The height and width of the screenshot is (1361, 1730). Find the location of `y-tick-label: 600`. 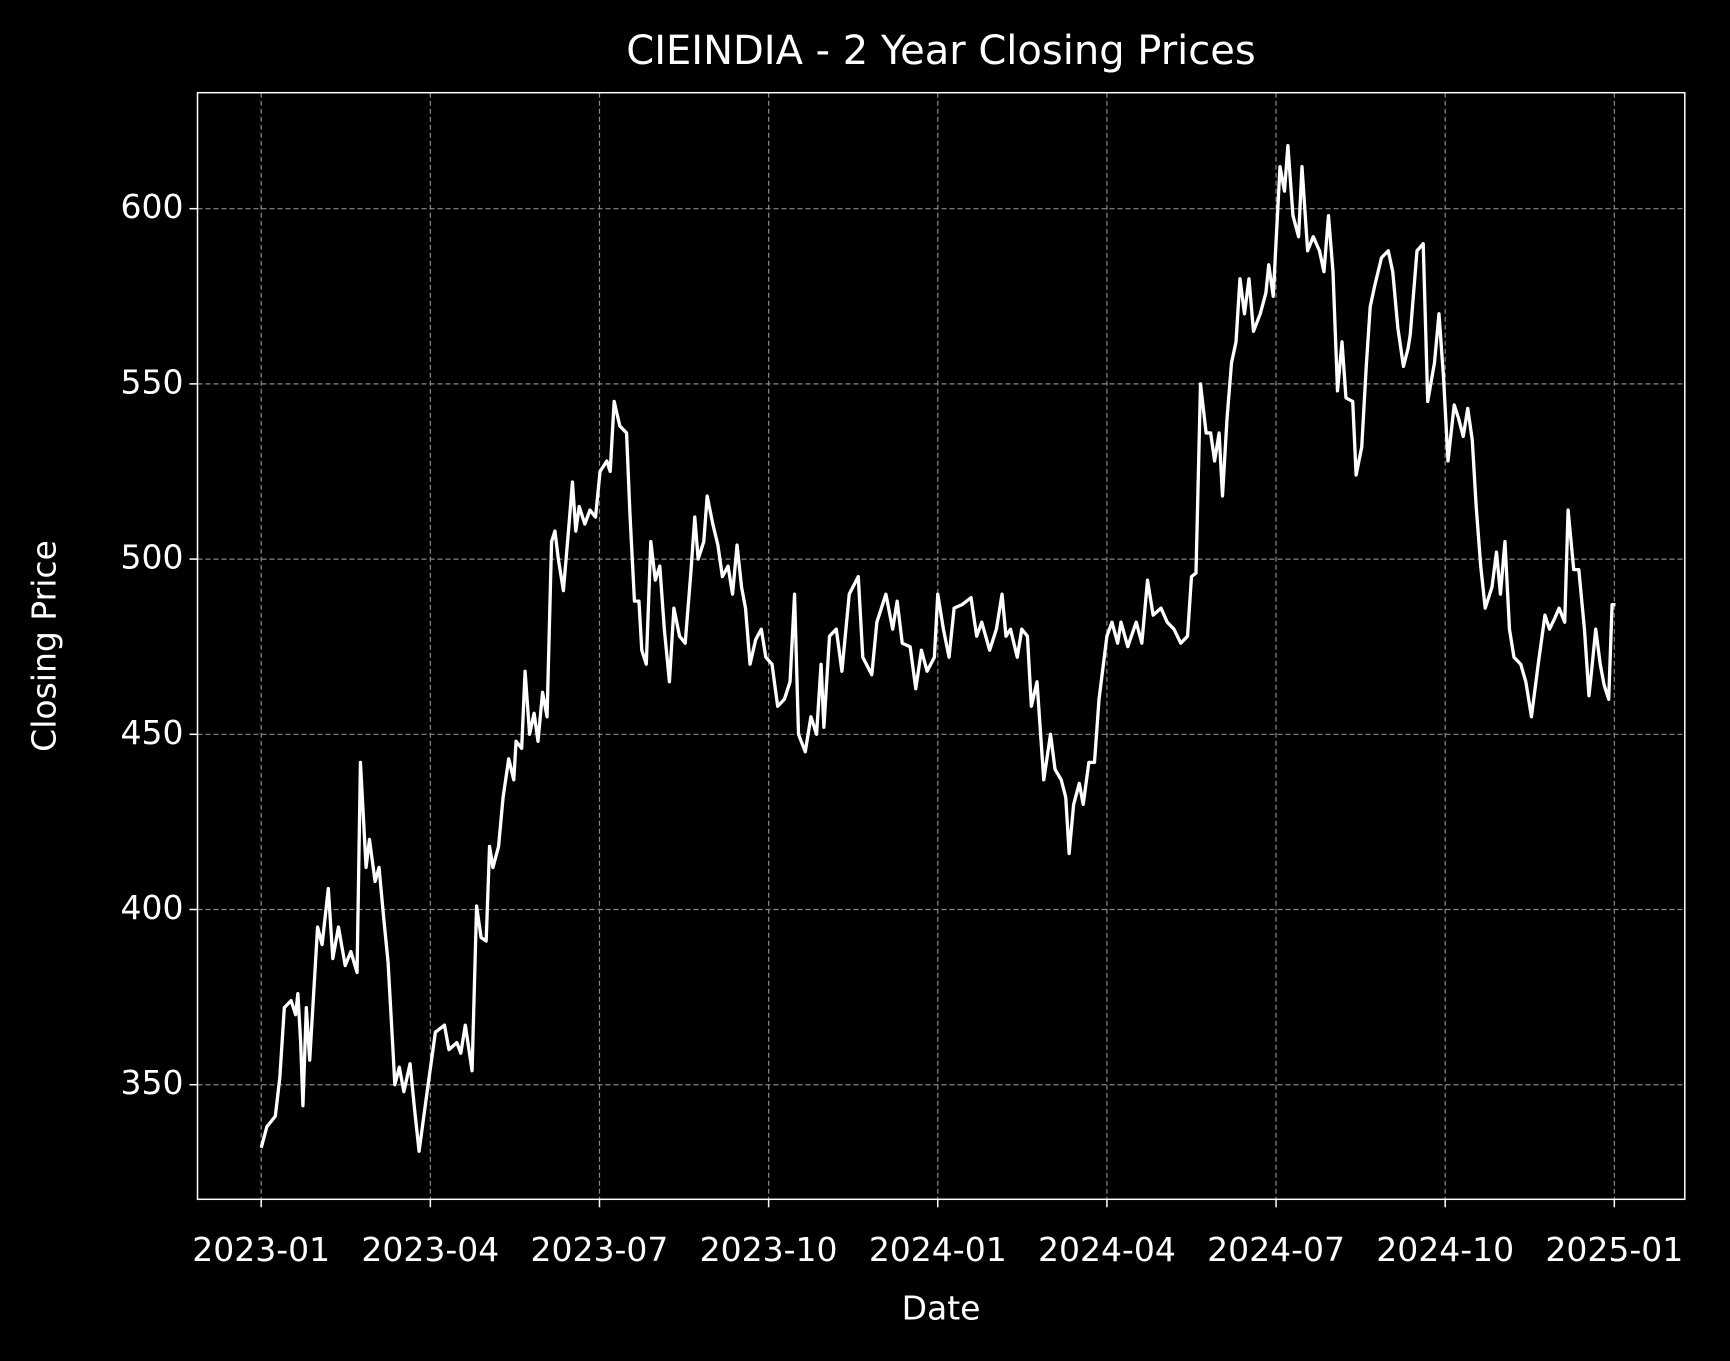

y-tick-label: 600 is located at coordinates (152, 206).